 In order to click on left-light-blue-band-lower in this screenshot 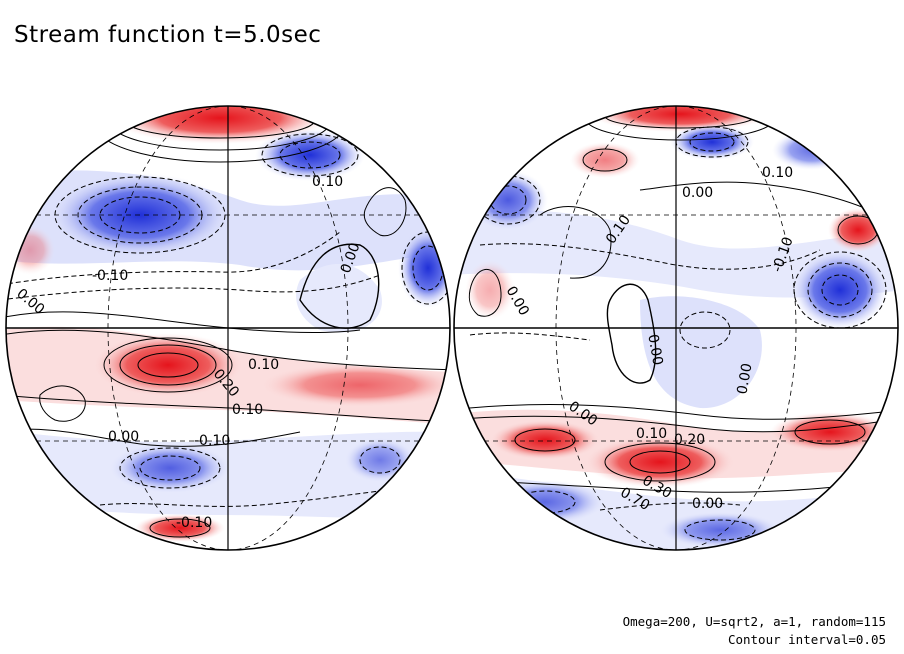, I will do `click(228, 475)`.